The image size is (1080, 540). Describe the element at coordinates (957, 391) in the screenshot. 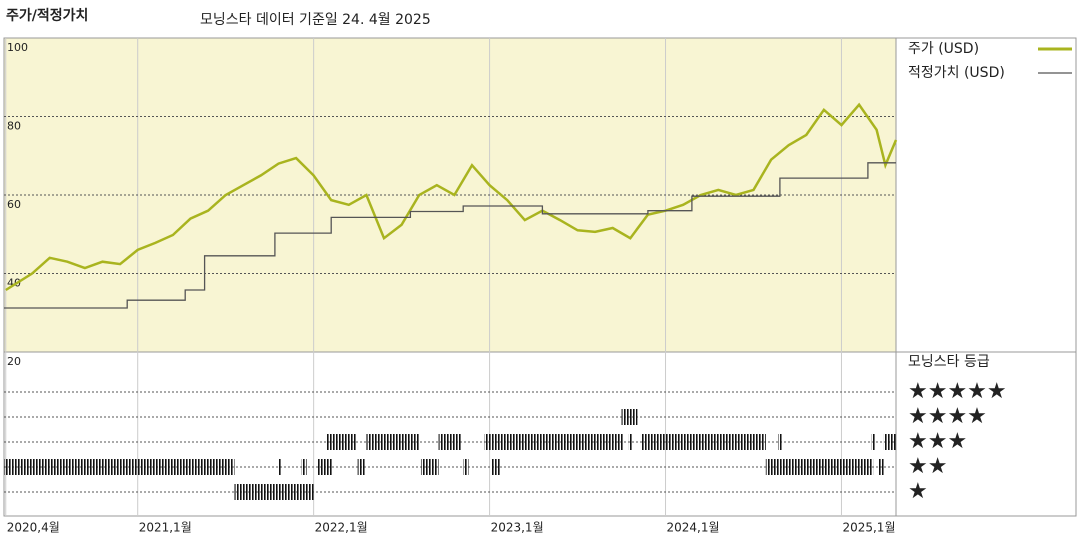

I see `rating-label: ★★★★★` at that location.